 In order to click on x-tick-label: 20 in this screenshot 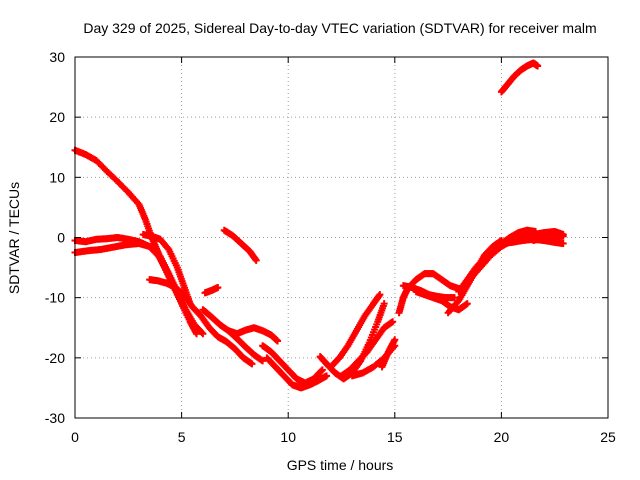, I will do `click(502, 437)`.